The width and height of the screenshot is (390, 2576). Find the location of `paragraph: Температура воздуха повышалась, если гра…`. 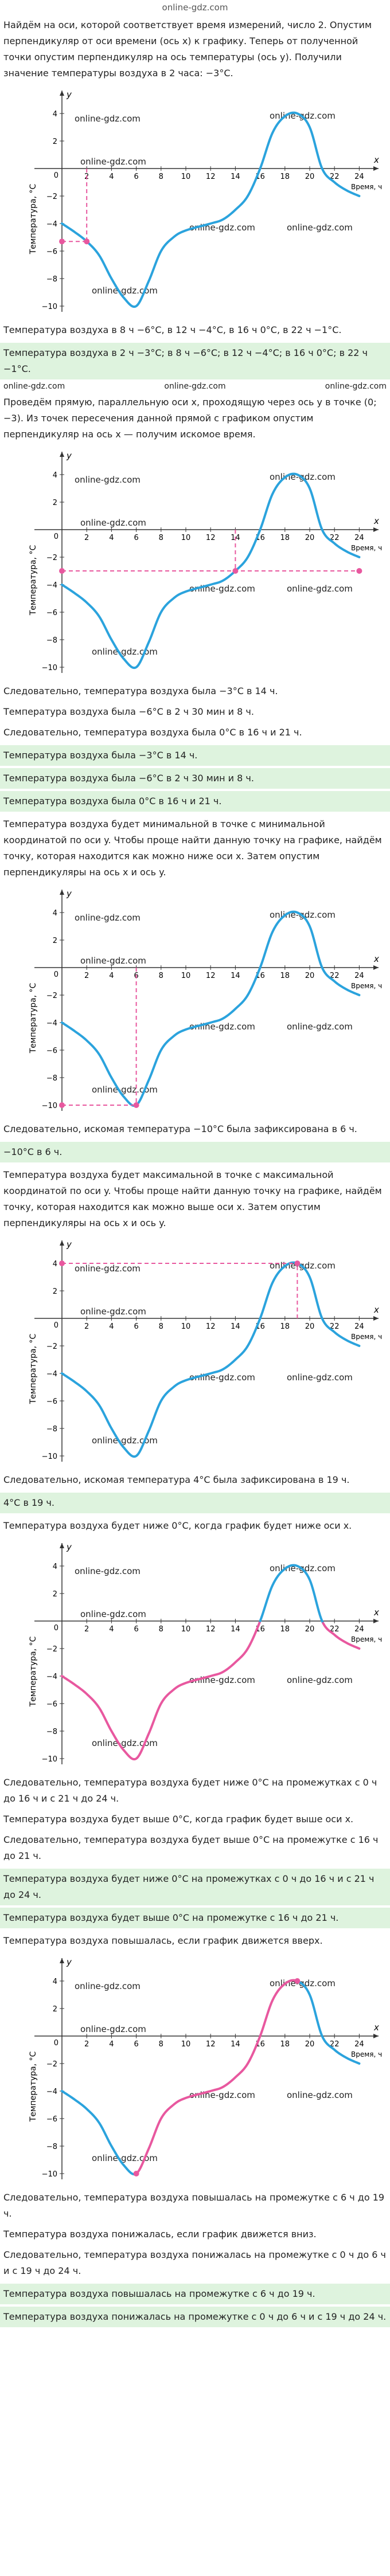

paragraph: Температура воздуха повышалась, если гра… is located at coordinates (163, 1940).